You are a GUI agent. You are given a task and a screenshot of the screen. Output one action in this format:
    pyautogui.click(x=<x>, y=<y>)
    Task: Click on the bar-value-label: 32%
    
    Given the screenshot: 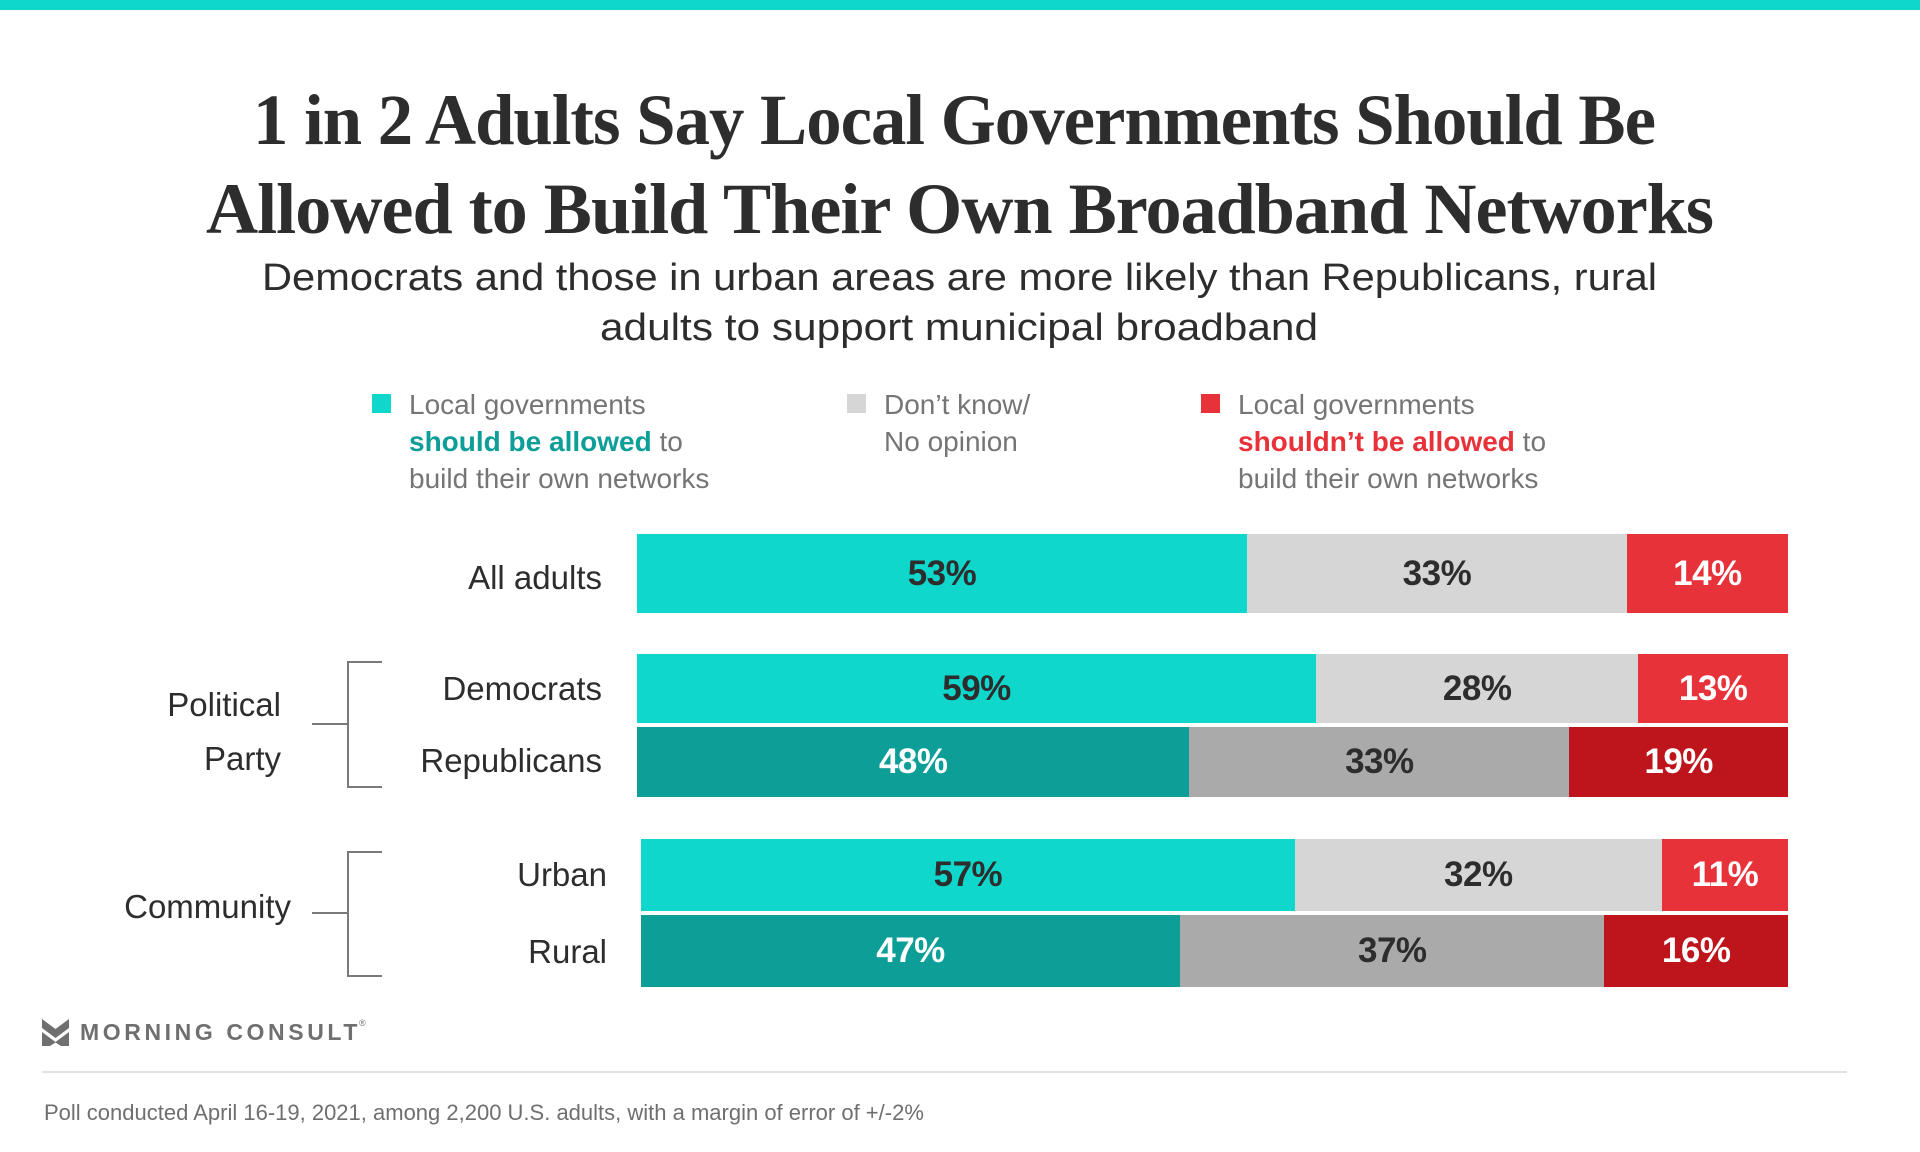 What is the action you would take?
    pyautogui.click(x=1478, y=874)
    